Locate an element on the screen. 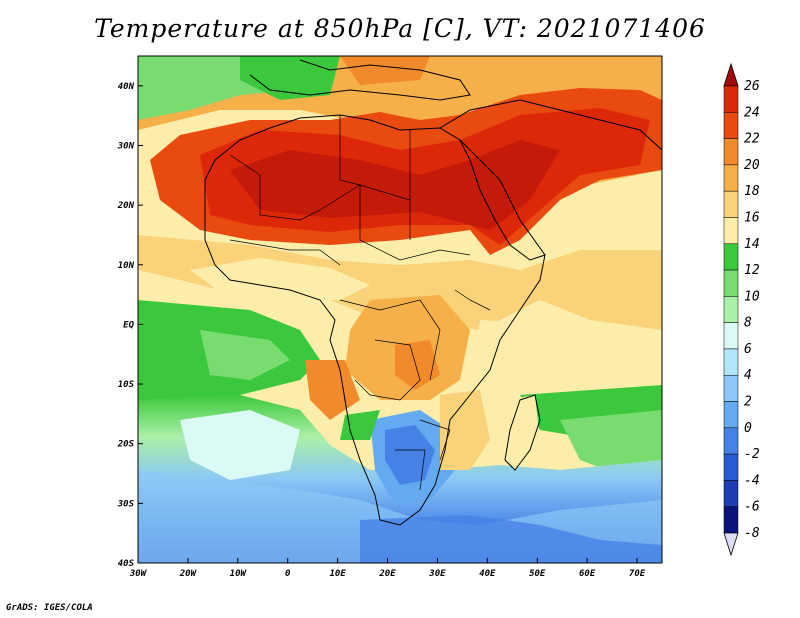  lat-tick-label: EQ is located at coordinates (128, 325).